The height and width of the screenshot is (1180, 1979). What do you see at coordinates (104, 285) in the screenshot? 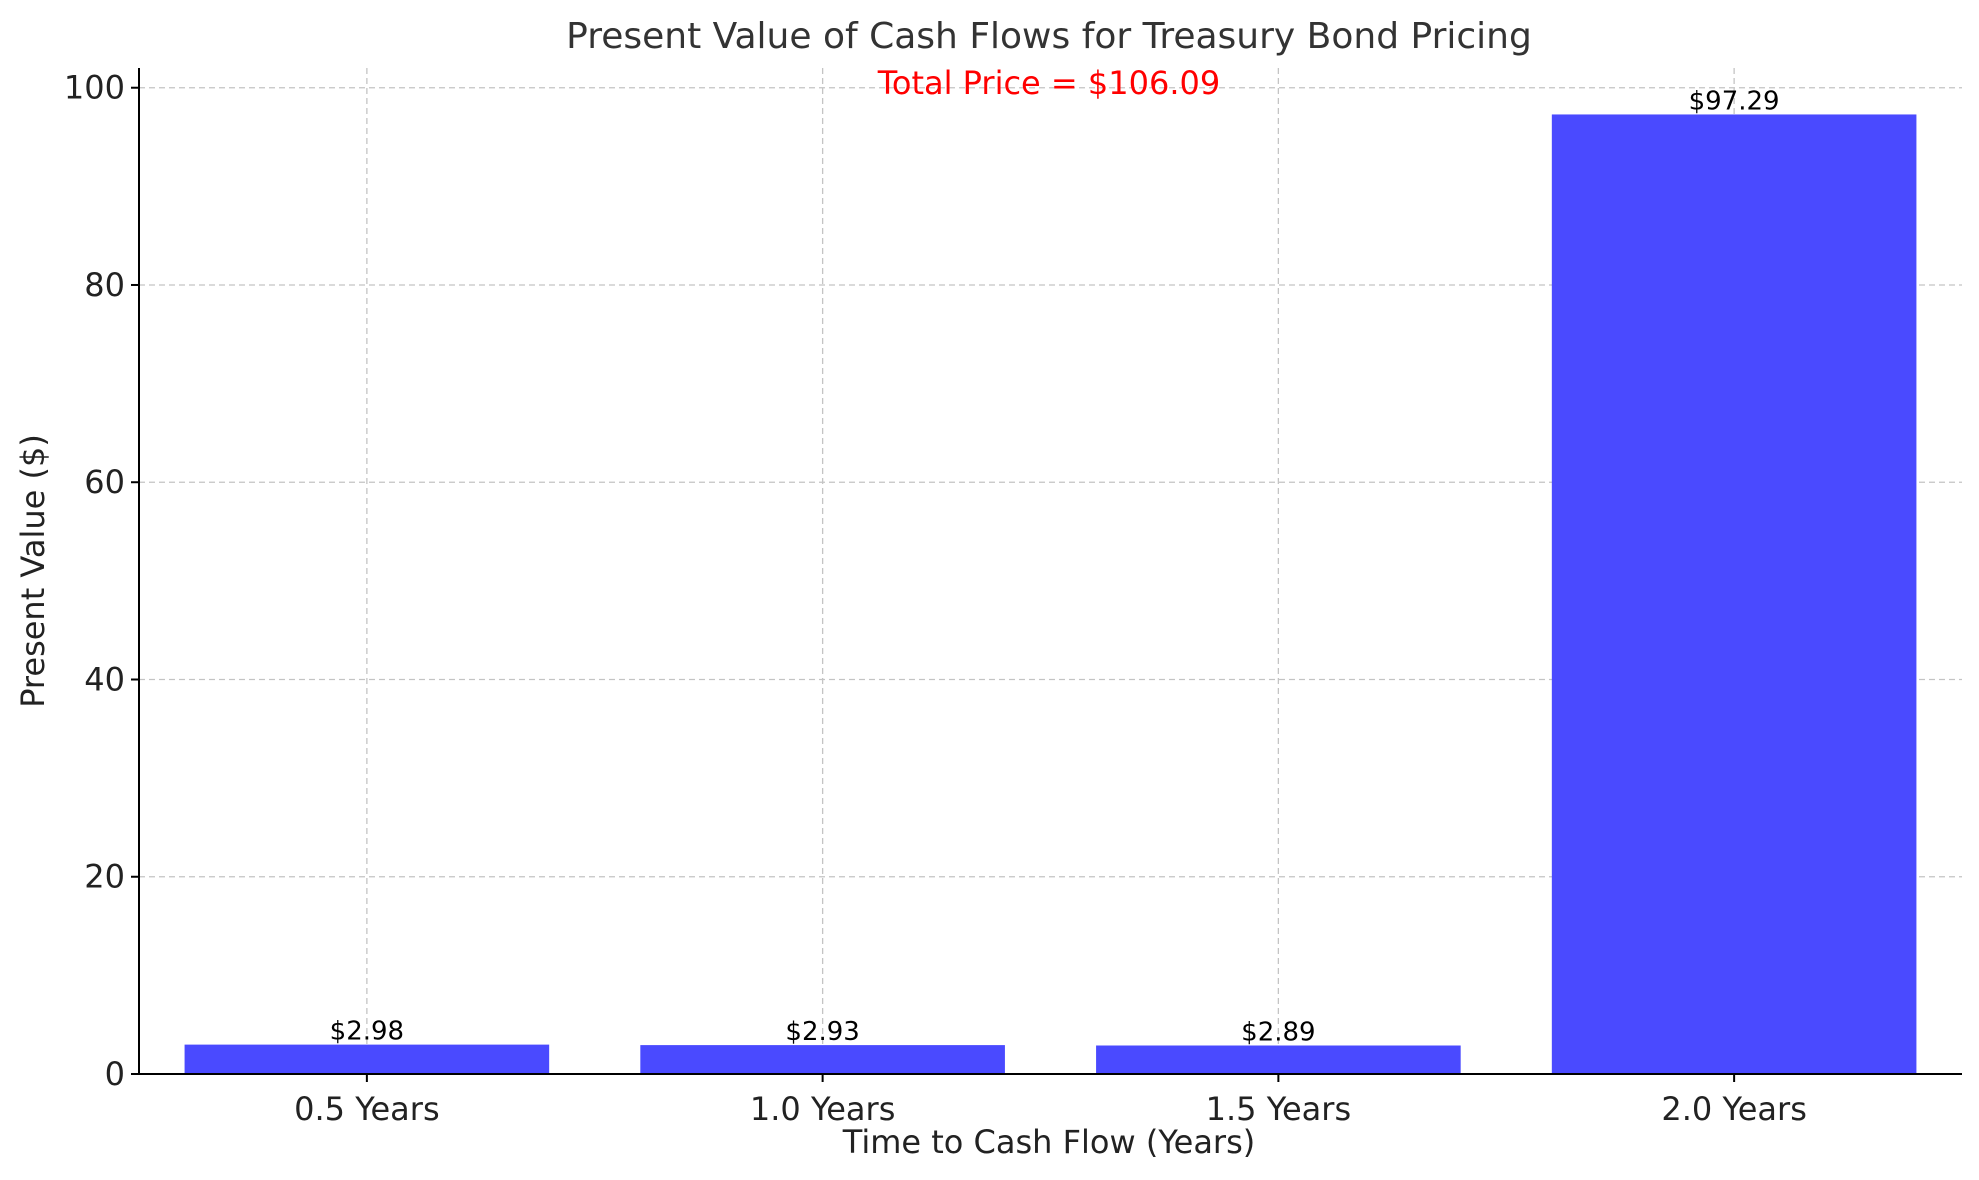
I see `y-tick-label: 80` at bounding box center [104, 285].